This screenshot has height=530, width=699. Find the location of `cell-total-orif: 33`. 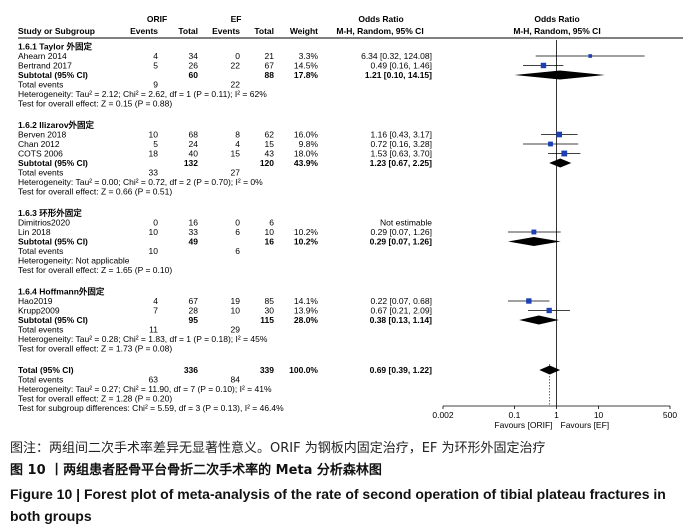

cell-total-orif: 33 is located at coordinates (194, 232).